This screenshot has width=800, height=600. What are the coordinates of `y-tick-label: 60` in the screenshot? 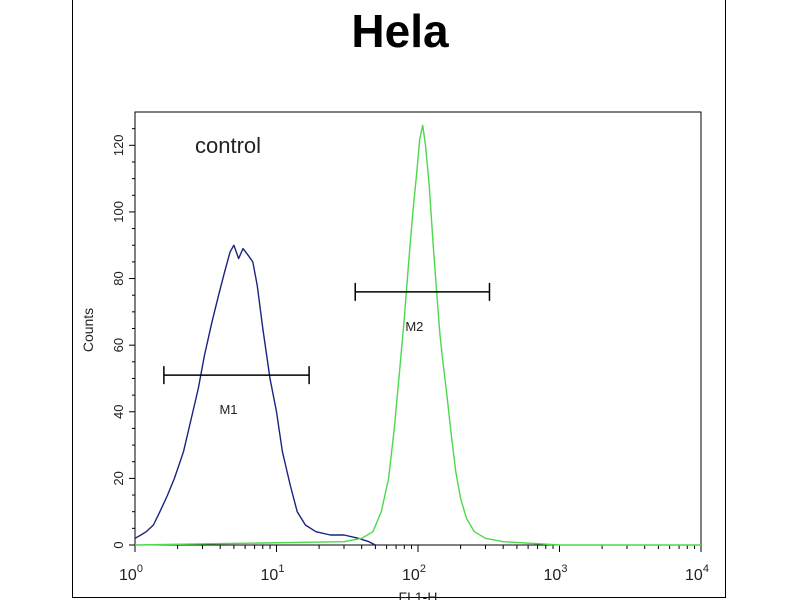 It's located at (118, 345).